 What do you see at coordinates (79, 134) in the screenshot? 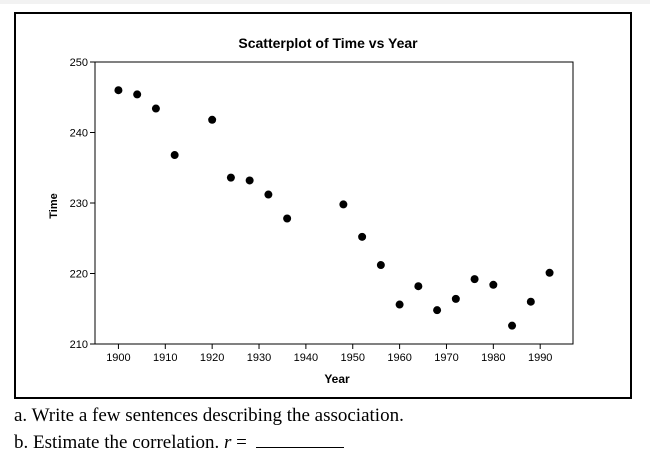
I see `y-tick-label: 240` at bounding box center [79, 134].